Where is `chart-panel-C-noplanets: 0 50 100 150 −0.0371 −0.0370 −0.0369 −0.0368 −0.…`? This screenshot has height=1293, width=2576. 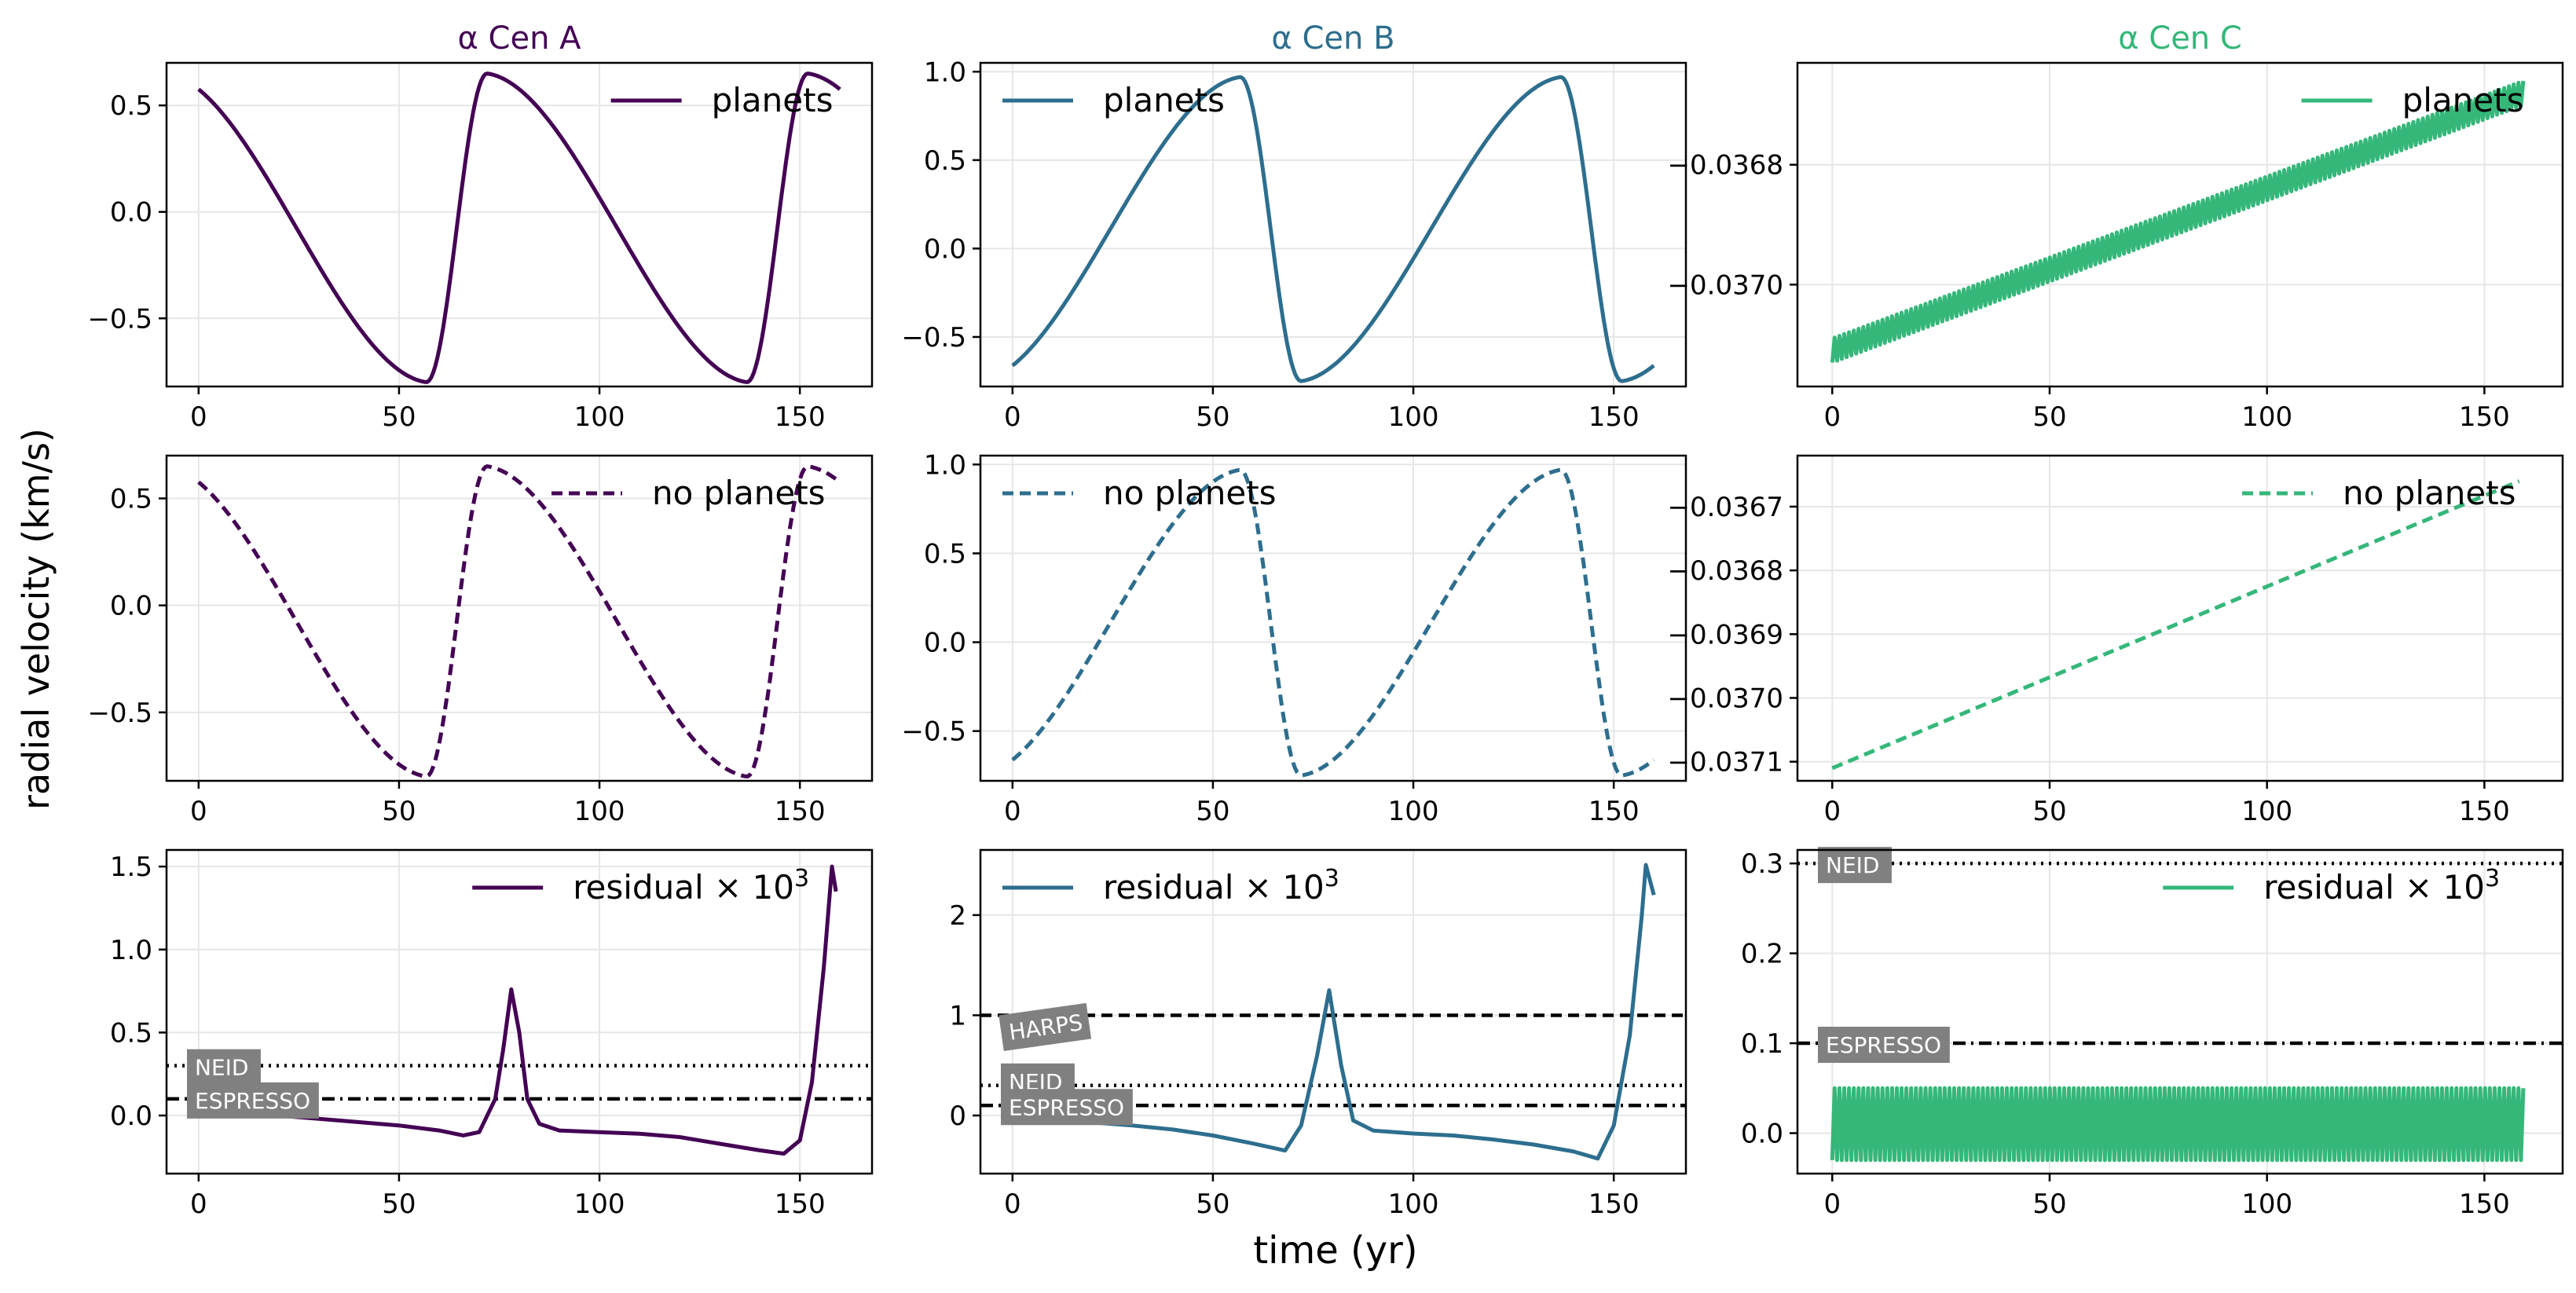 chart-panel-C-noplanets: 0 50 100 150 −0.0371 −0.0370 −0.0369 −0.0368 −0.… is located at coordinates (2116, 640).